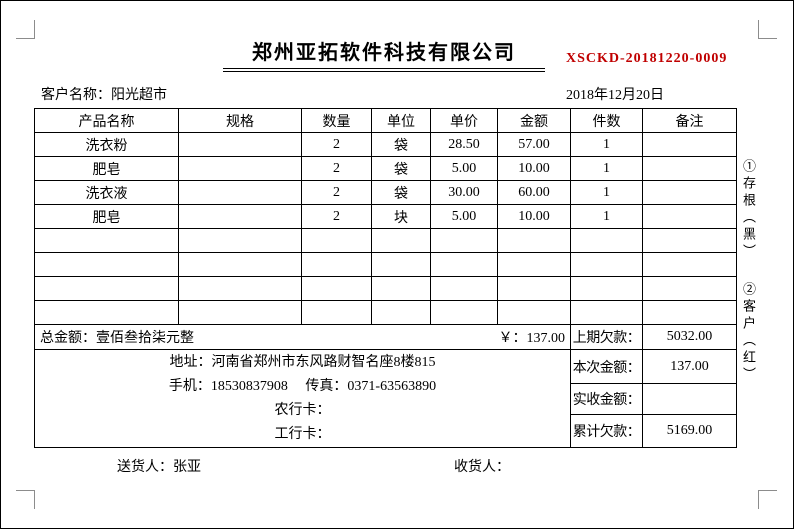 The width and height of the screenshot is (794, 529). Describe the element at coordinates (689, 120) in the screenshot. I see `column-header: 备注` at that location.